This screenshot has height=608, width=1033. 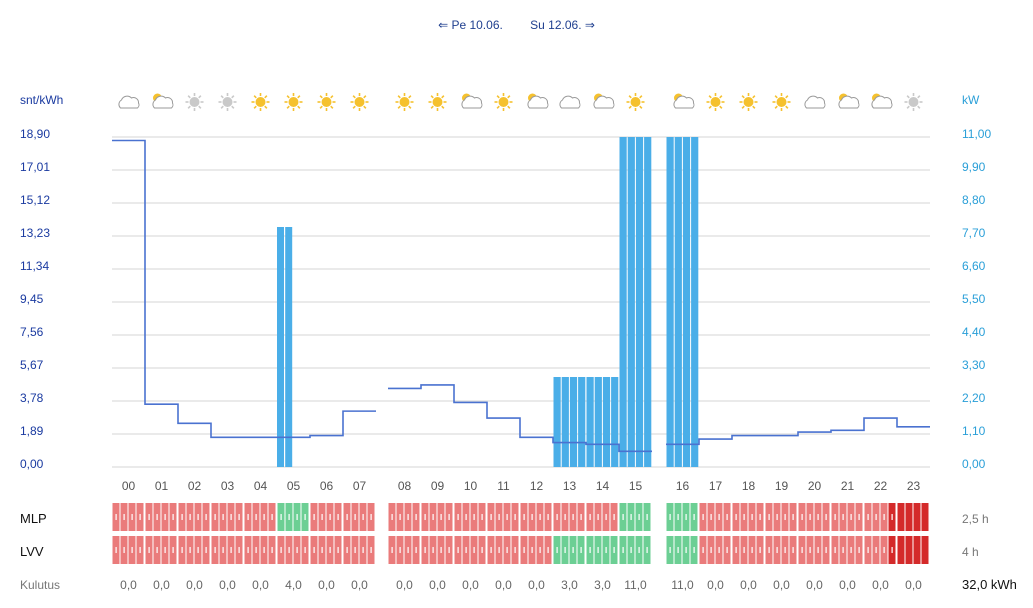 What do you see at coordinates (35, 167) in the screenshot?
I see `y-left-tick-label: 17,01` at bounding box center [35, 167].